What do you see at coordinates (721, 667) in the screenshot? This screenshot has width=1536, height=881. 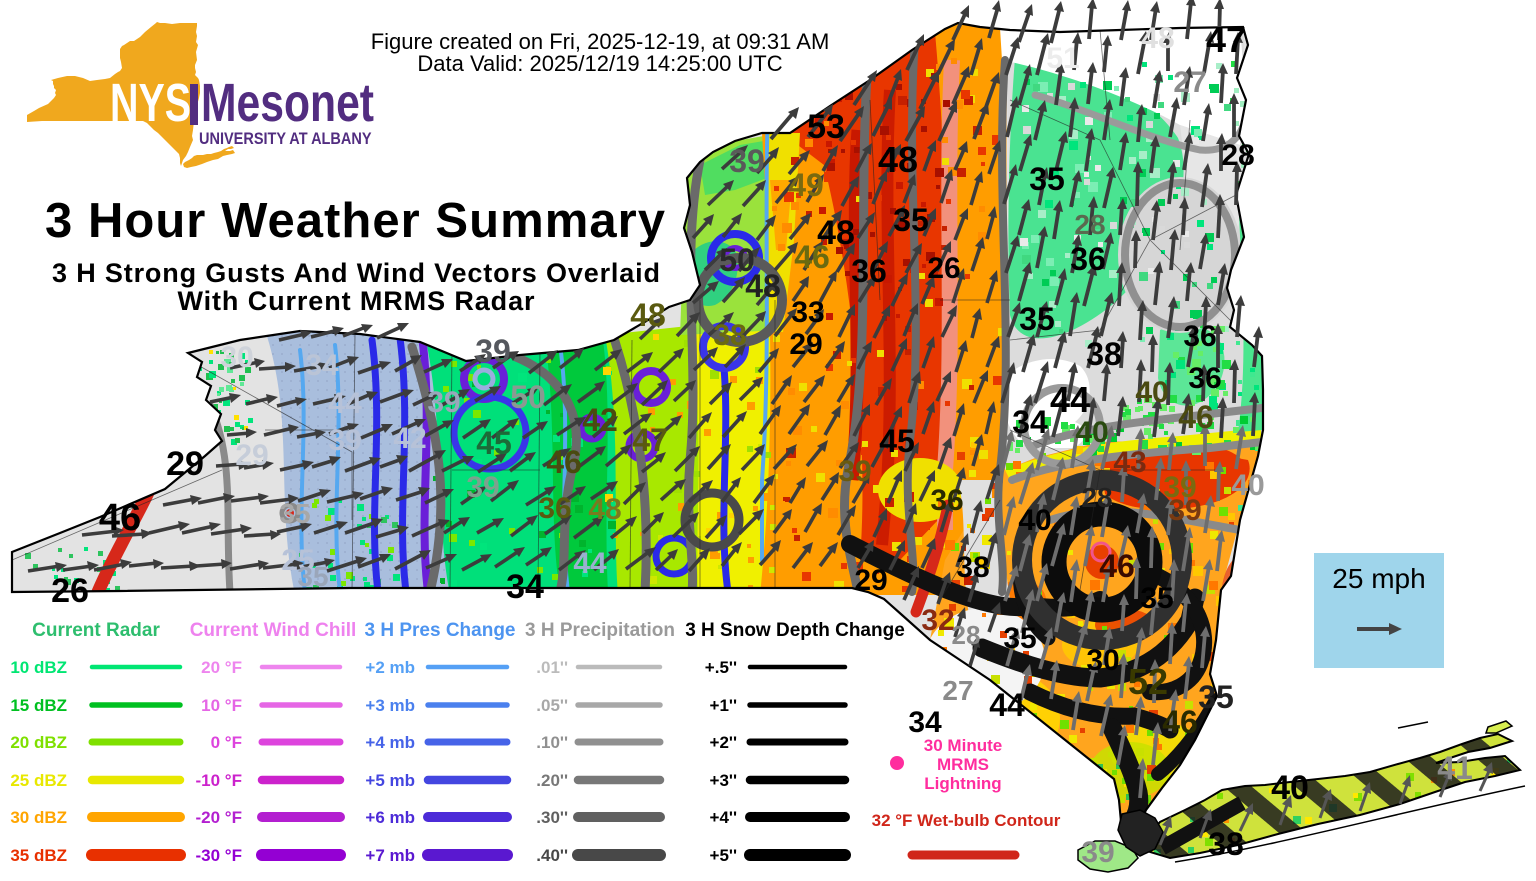 I see `svg-text: +.5''` at bounding box center [721, 667].